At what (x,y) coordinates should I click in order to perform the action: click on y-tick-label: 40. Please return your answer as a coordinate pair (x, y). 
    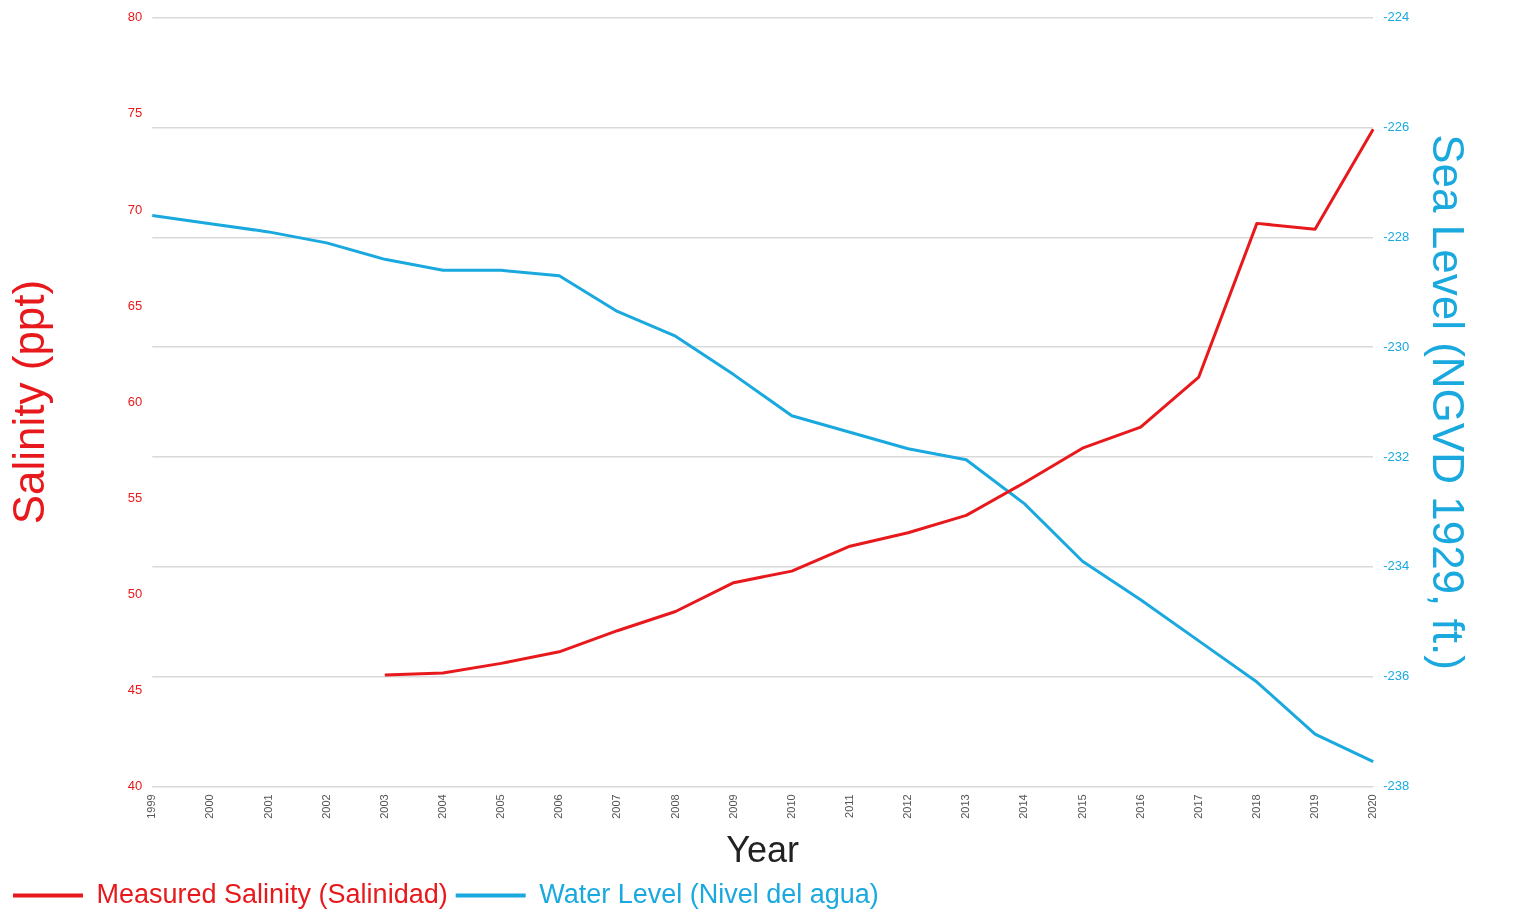
    Looking at the image, I should click on (135, 785).